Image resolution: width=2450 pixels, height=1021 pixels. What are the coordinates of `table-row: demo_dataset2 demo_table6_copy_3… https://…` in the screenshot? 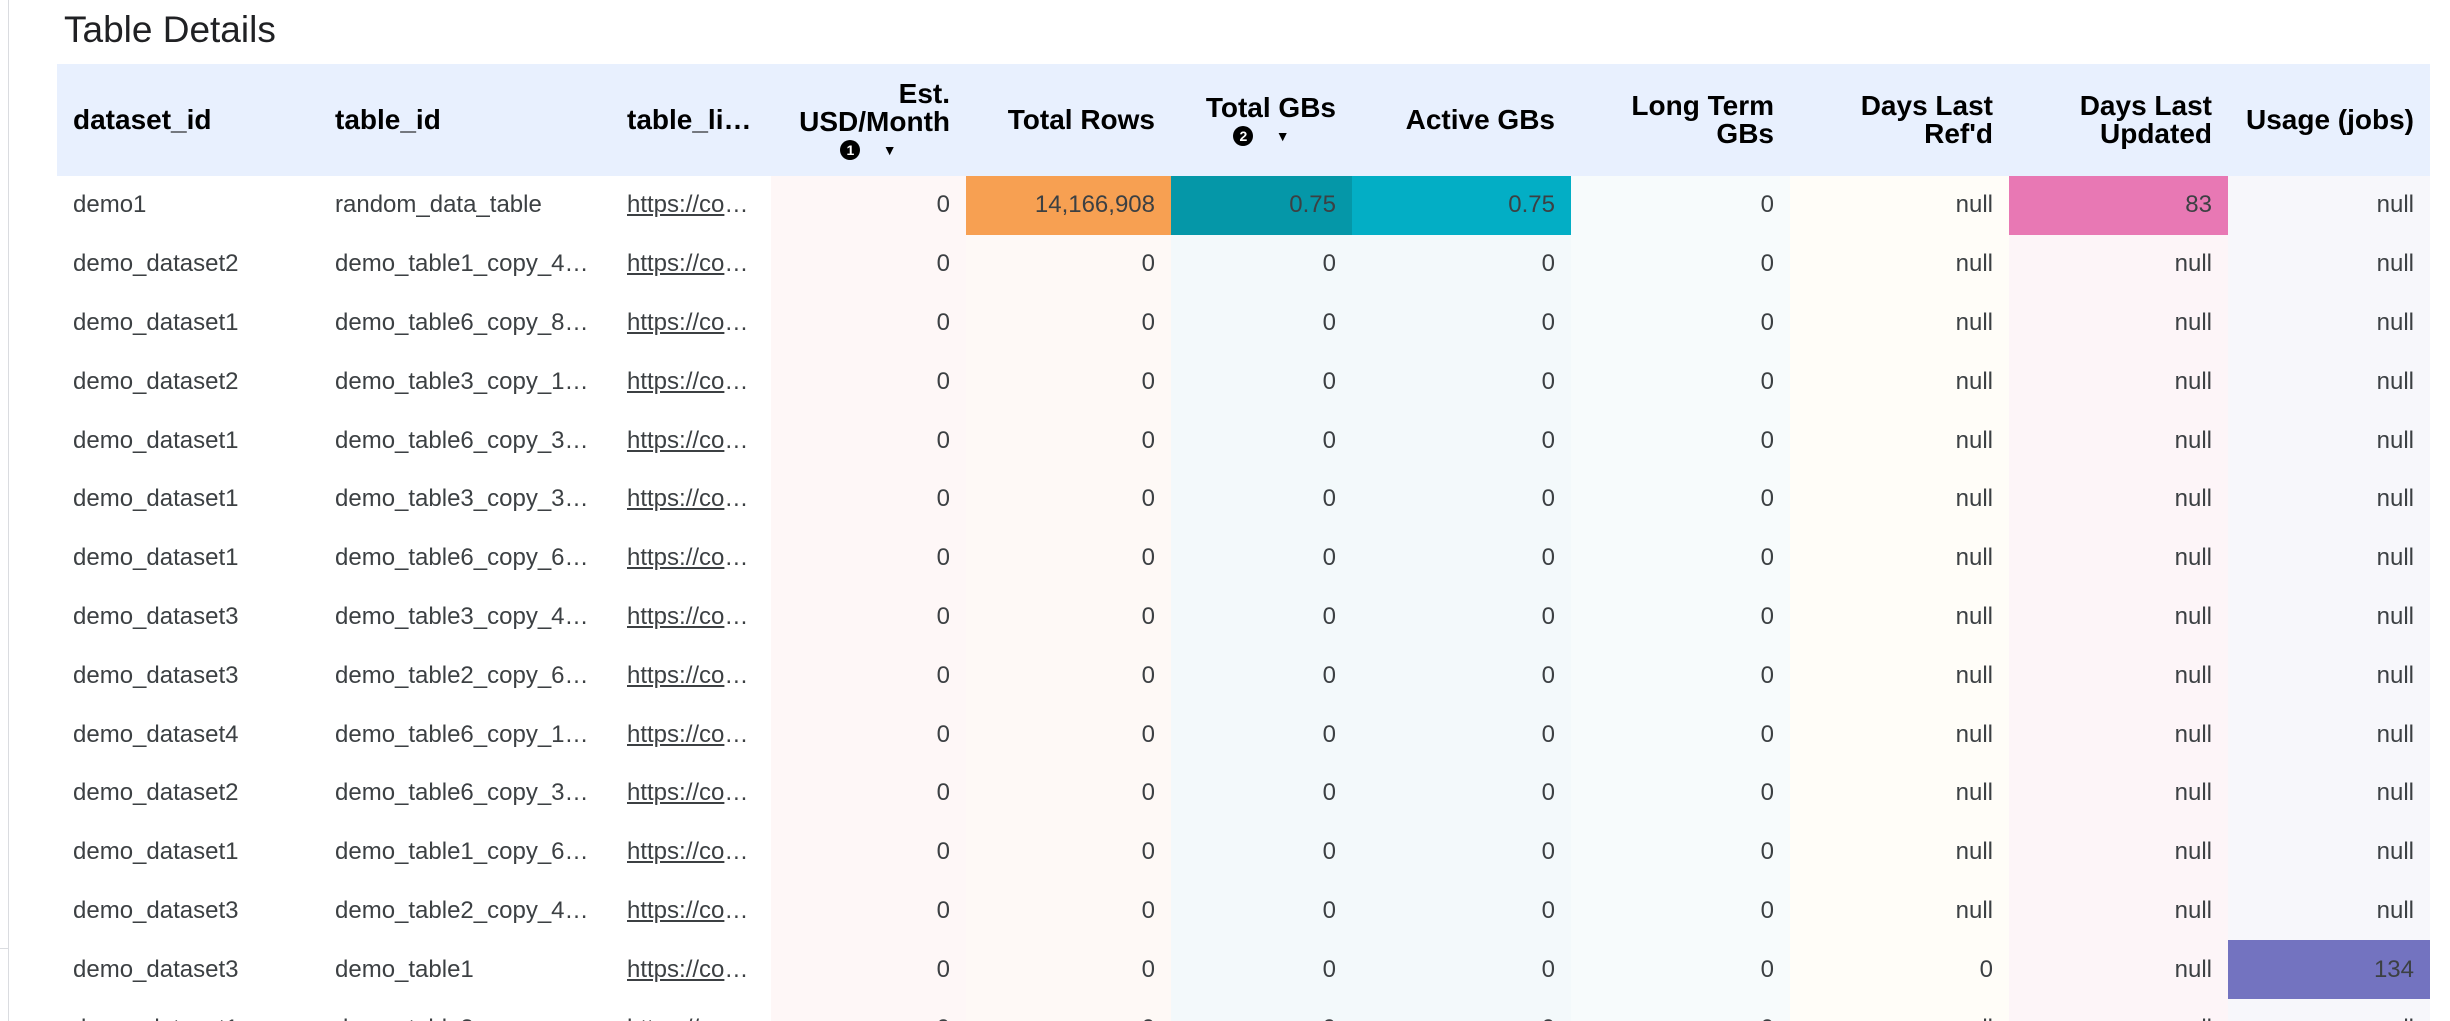 It's located at (1243, 793).